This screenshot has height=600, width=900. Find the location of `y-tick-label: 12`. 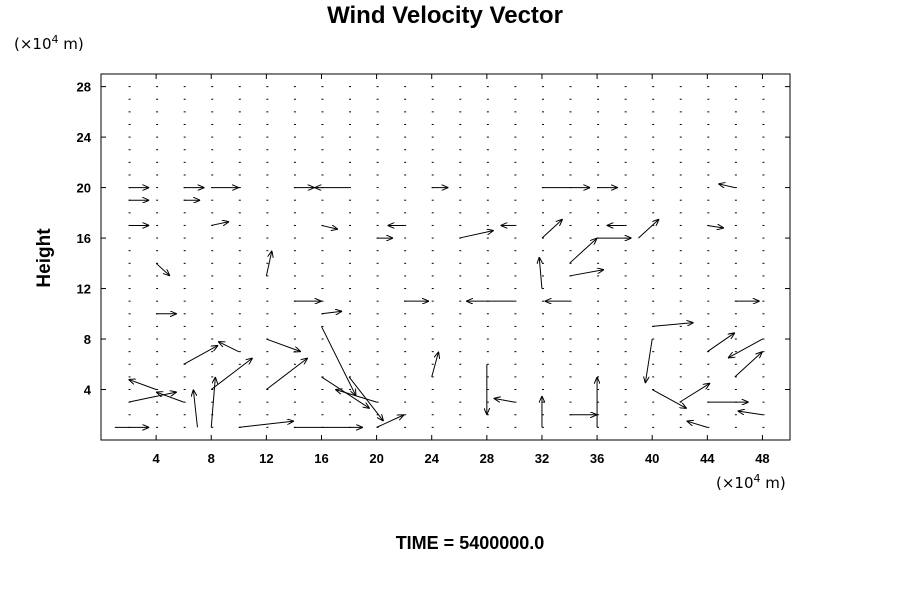

y-tick-label: 12 is located at coordinates (84, 289).